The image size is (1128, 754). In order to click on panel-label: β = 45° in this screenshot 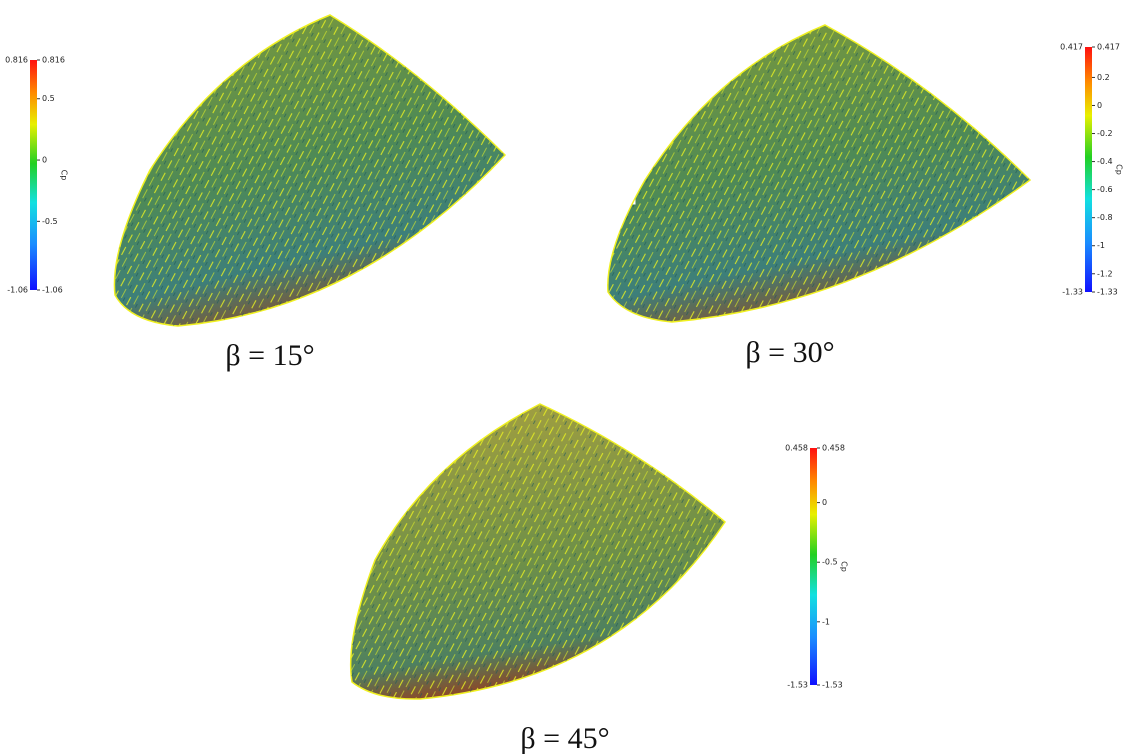, I will do `click(564, 738)`.